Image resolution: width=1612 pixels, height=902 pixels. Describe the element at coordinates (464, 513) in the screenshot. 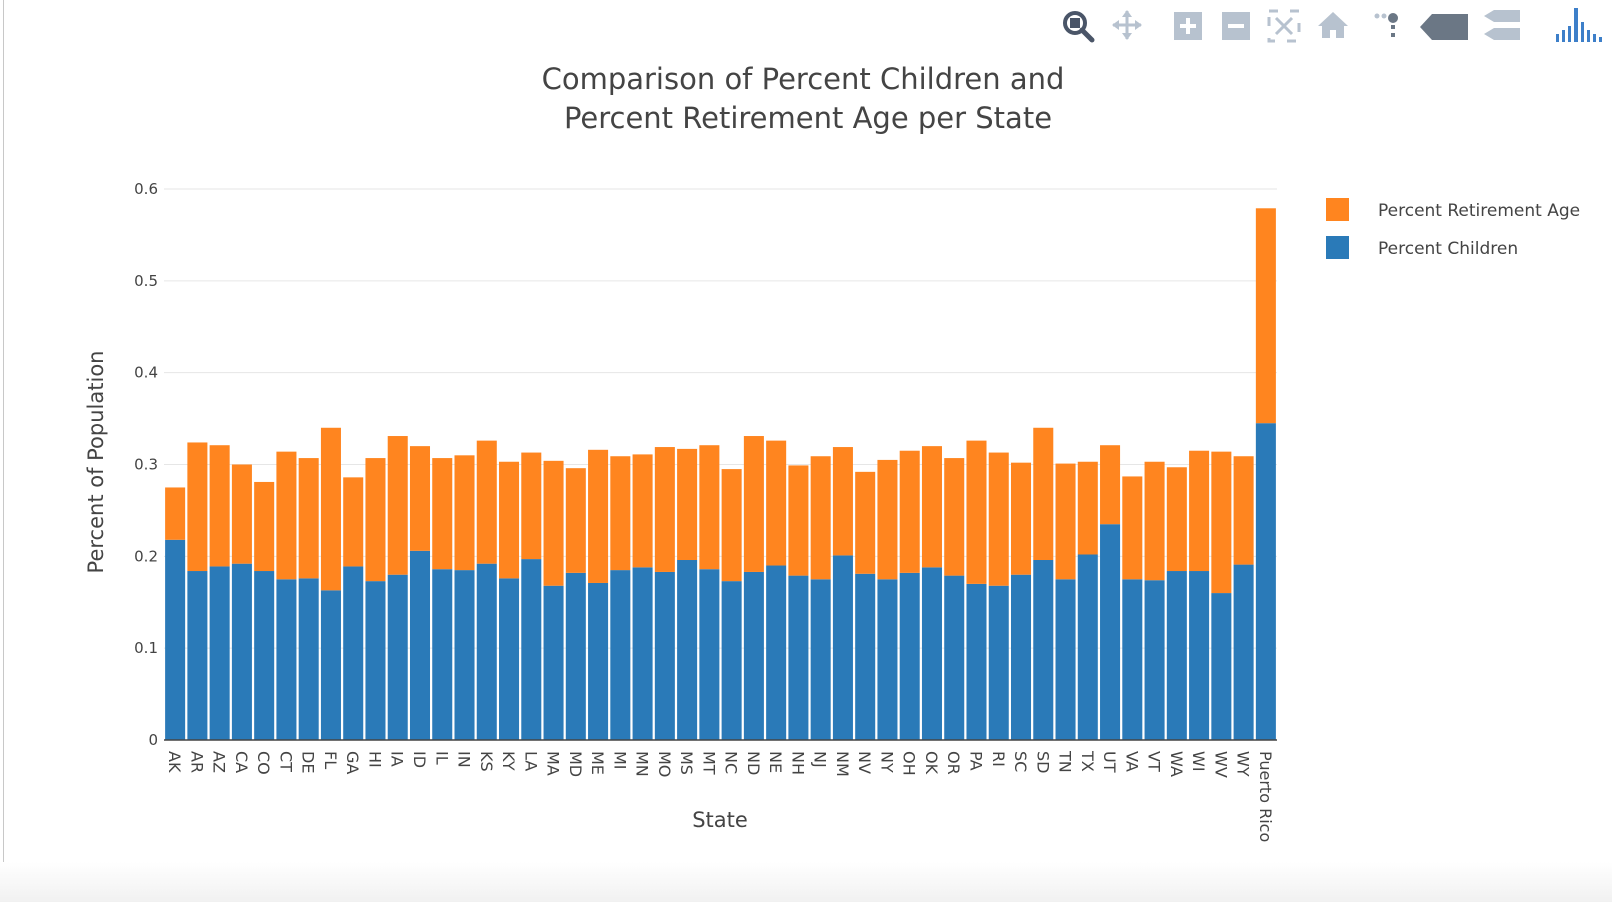

I see `bar-retirement-in` at that location.